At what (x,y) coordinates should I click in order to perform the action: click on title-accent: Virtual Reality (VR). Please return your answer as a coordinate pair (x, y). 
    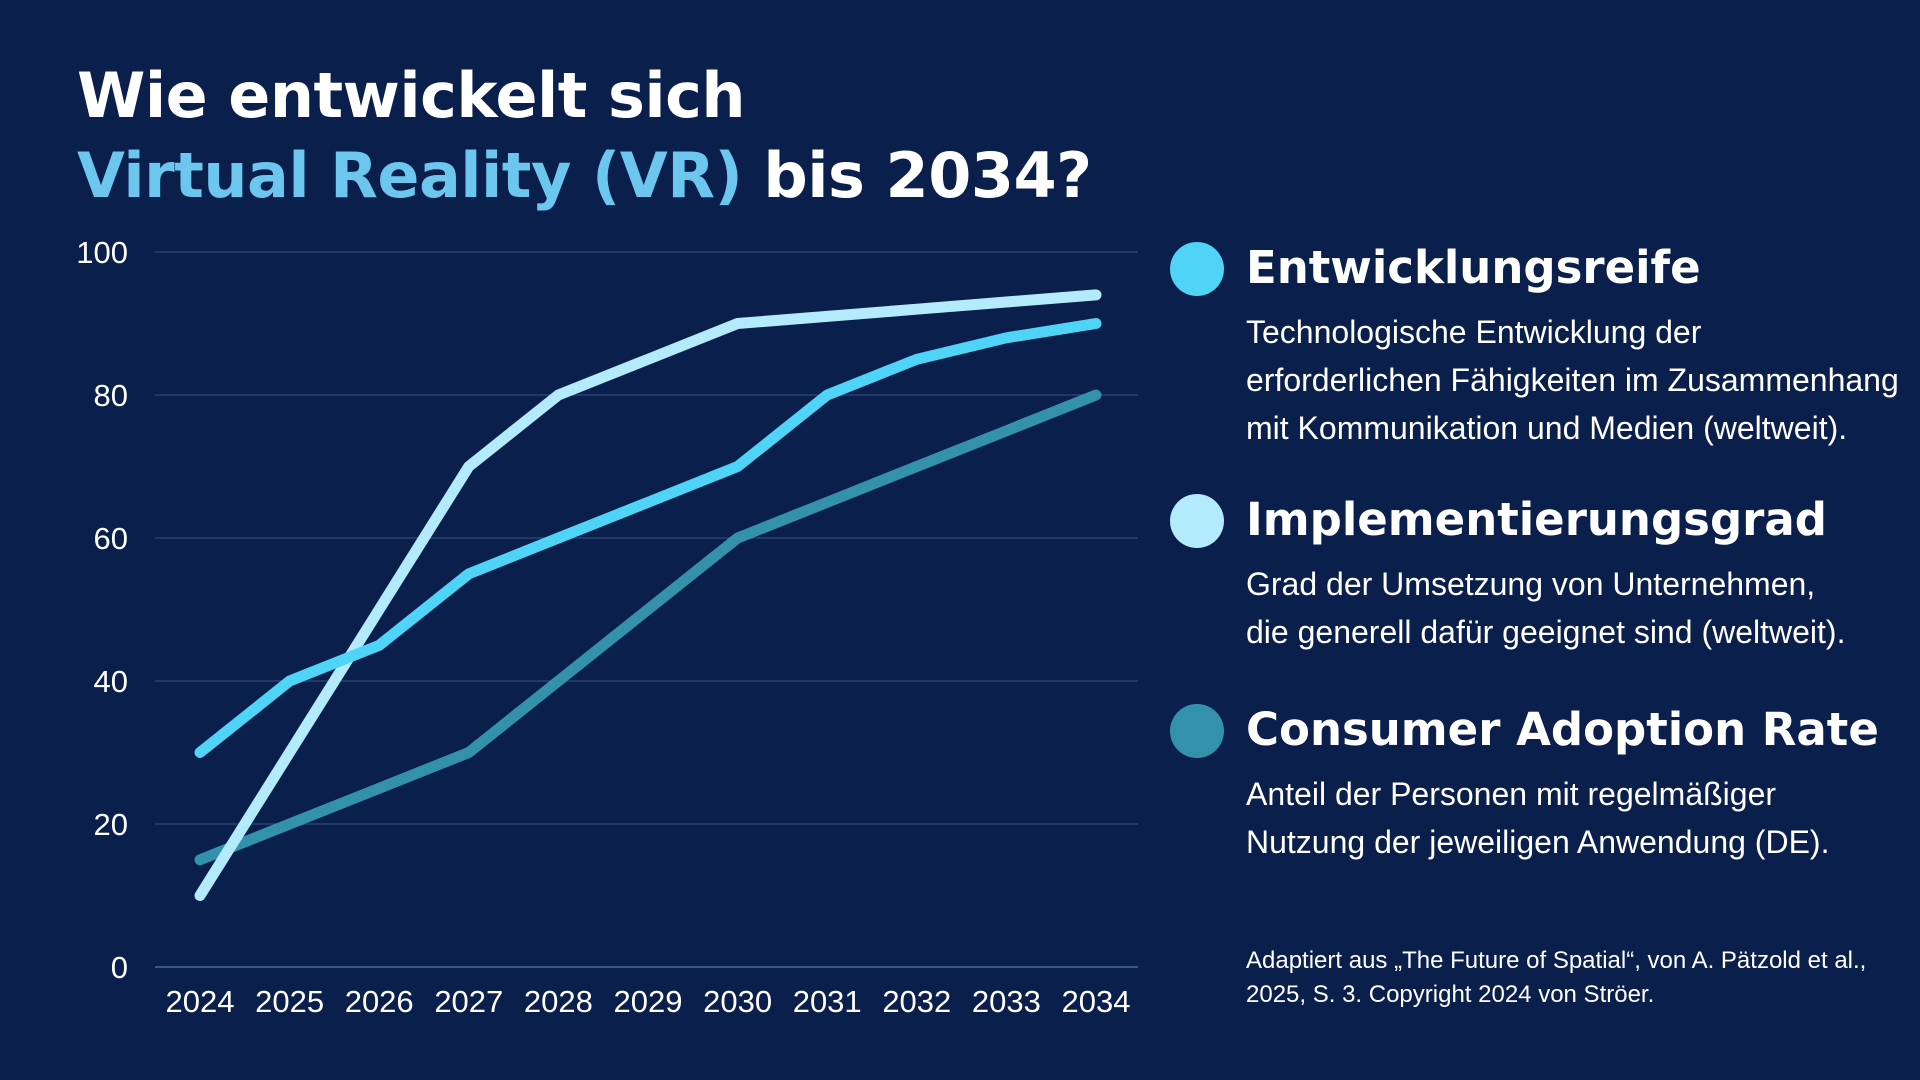
    Looking at the image, I should click on (410, 175).